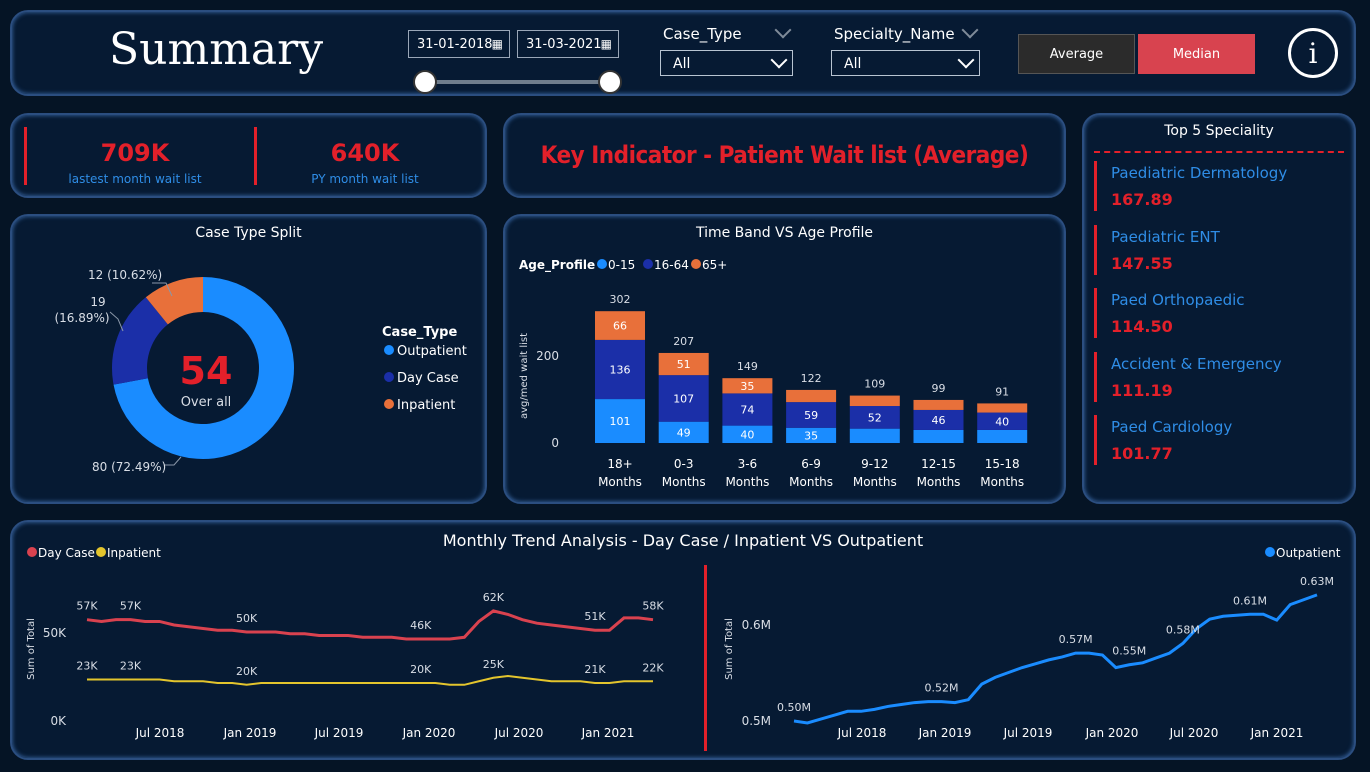 The width and height of the screenshot is (1370, 772). I want to click on date-slider-start-handle, so click(425, 82).